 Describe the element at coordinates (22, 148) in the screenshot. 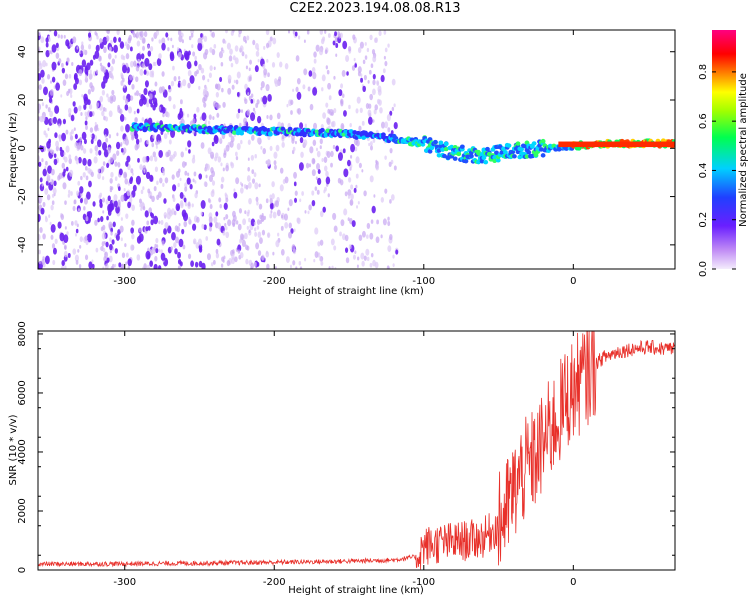

I see `y-tick-label: 0` at that location.